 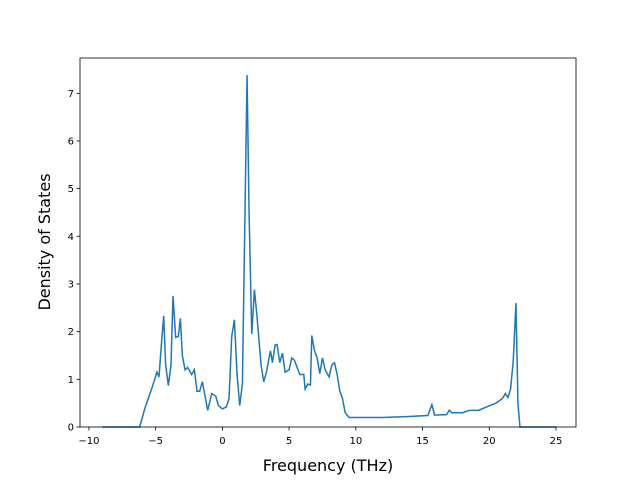 I want to click on y-tick-label: 6, so click(x=71, y=141).